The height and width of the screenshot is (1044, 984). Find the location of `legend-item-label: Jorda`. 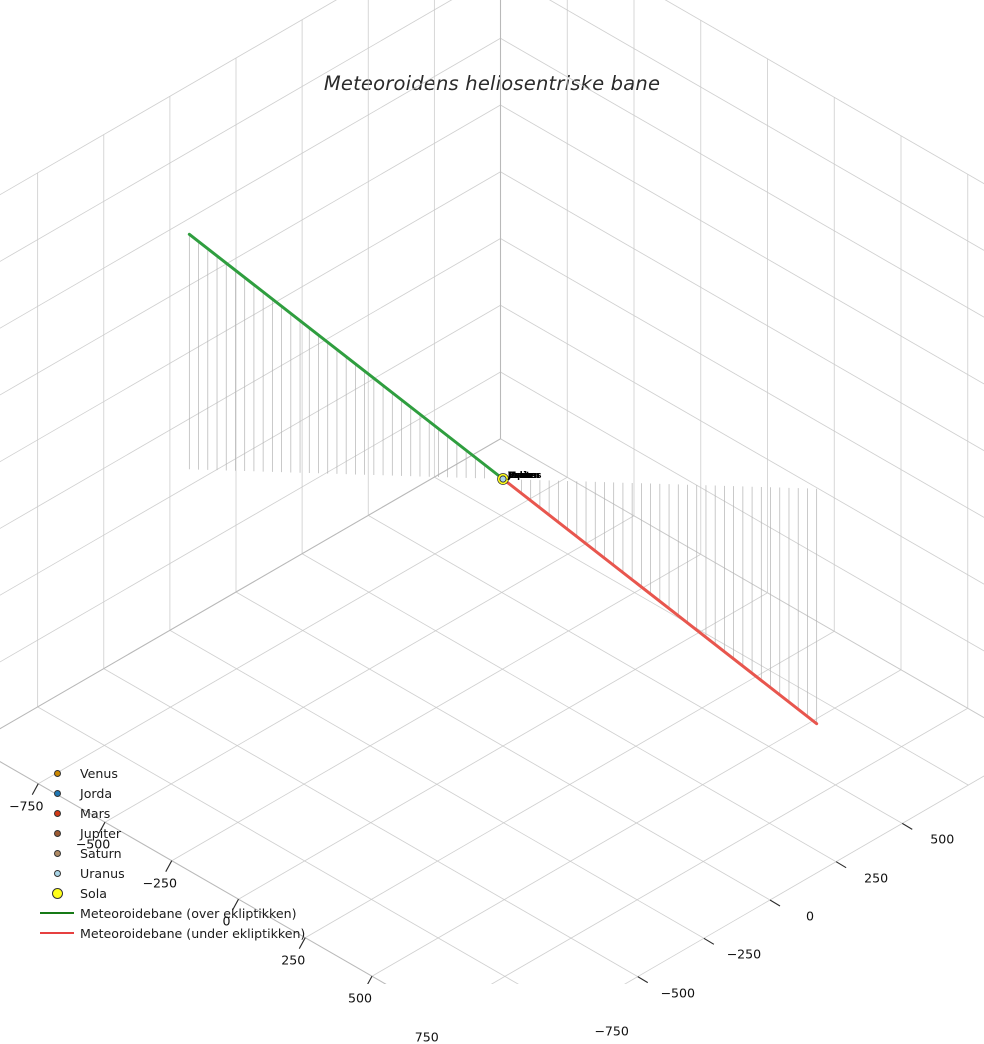

legend-item-label: Jorda is located at coordinates (94, 793).